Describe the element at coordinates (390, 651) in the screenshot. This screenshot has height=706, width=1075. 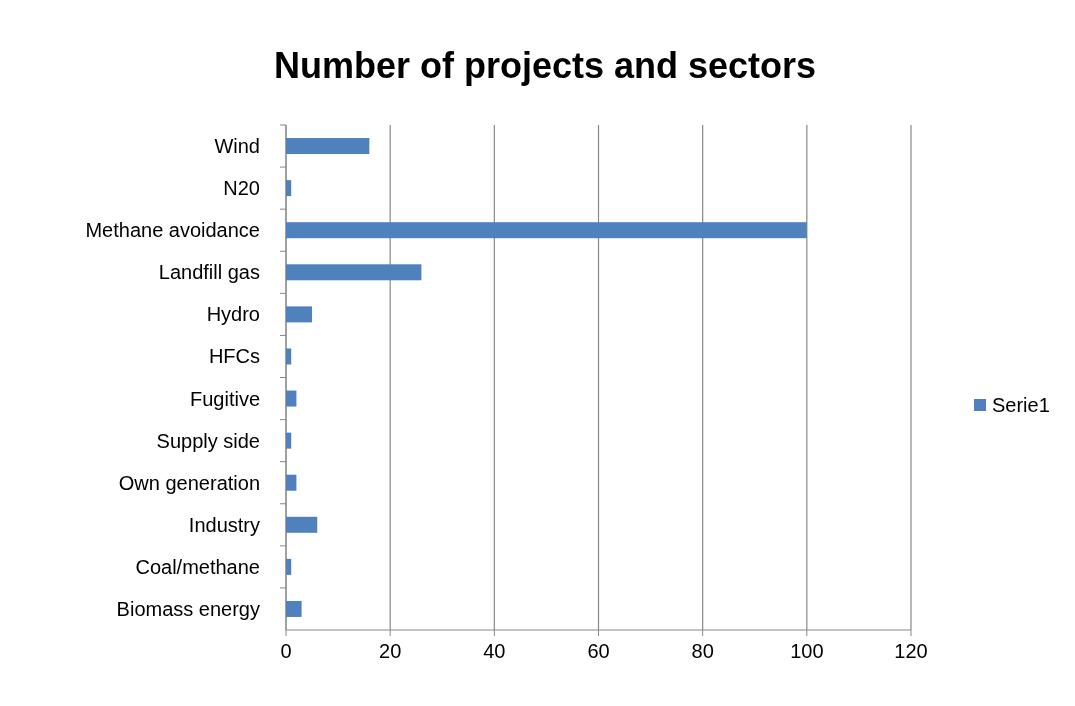
I see `x-tick-label: 20` at that location.